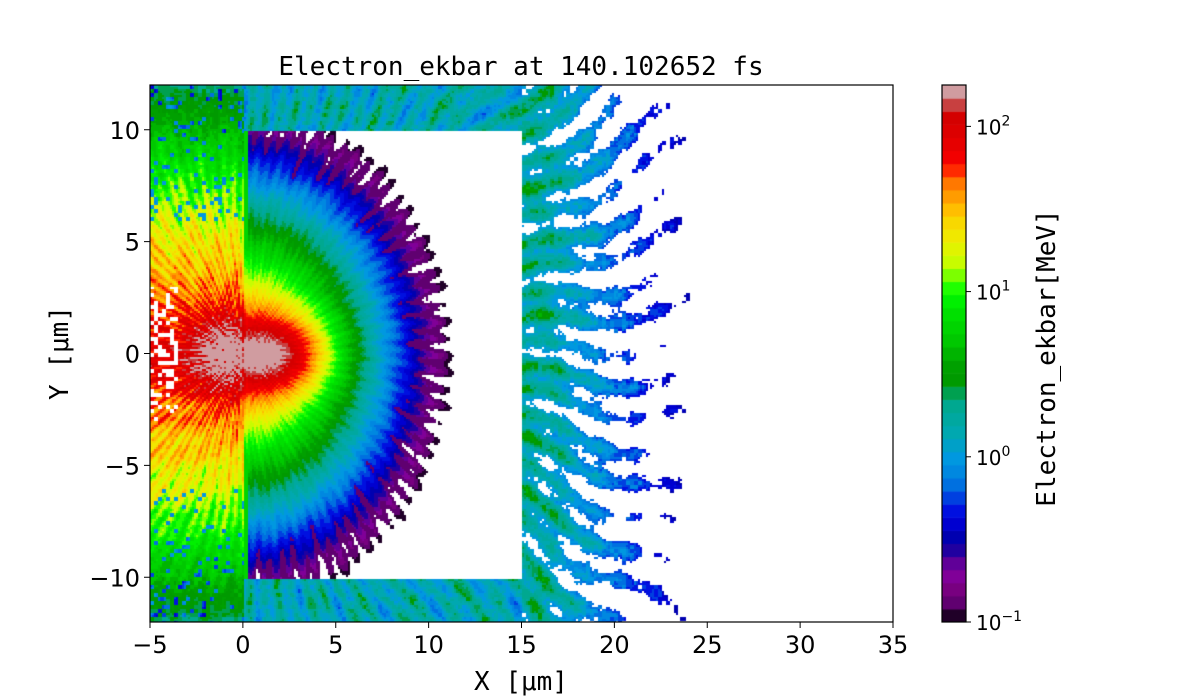  What do you see at coordinates (335, 645) in the screenshot?
I see `x-tick-label: 5` at bounding box center [335, 645].